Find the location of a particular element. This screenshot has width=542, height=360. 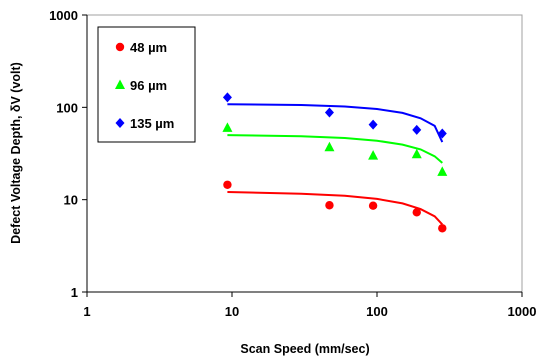

x-tick-label: 1 is located at coordinates (86, 311).